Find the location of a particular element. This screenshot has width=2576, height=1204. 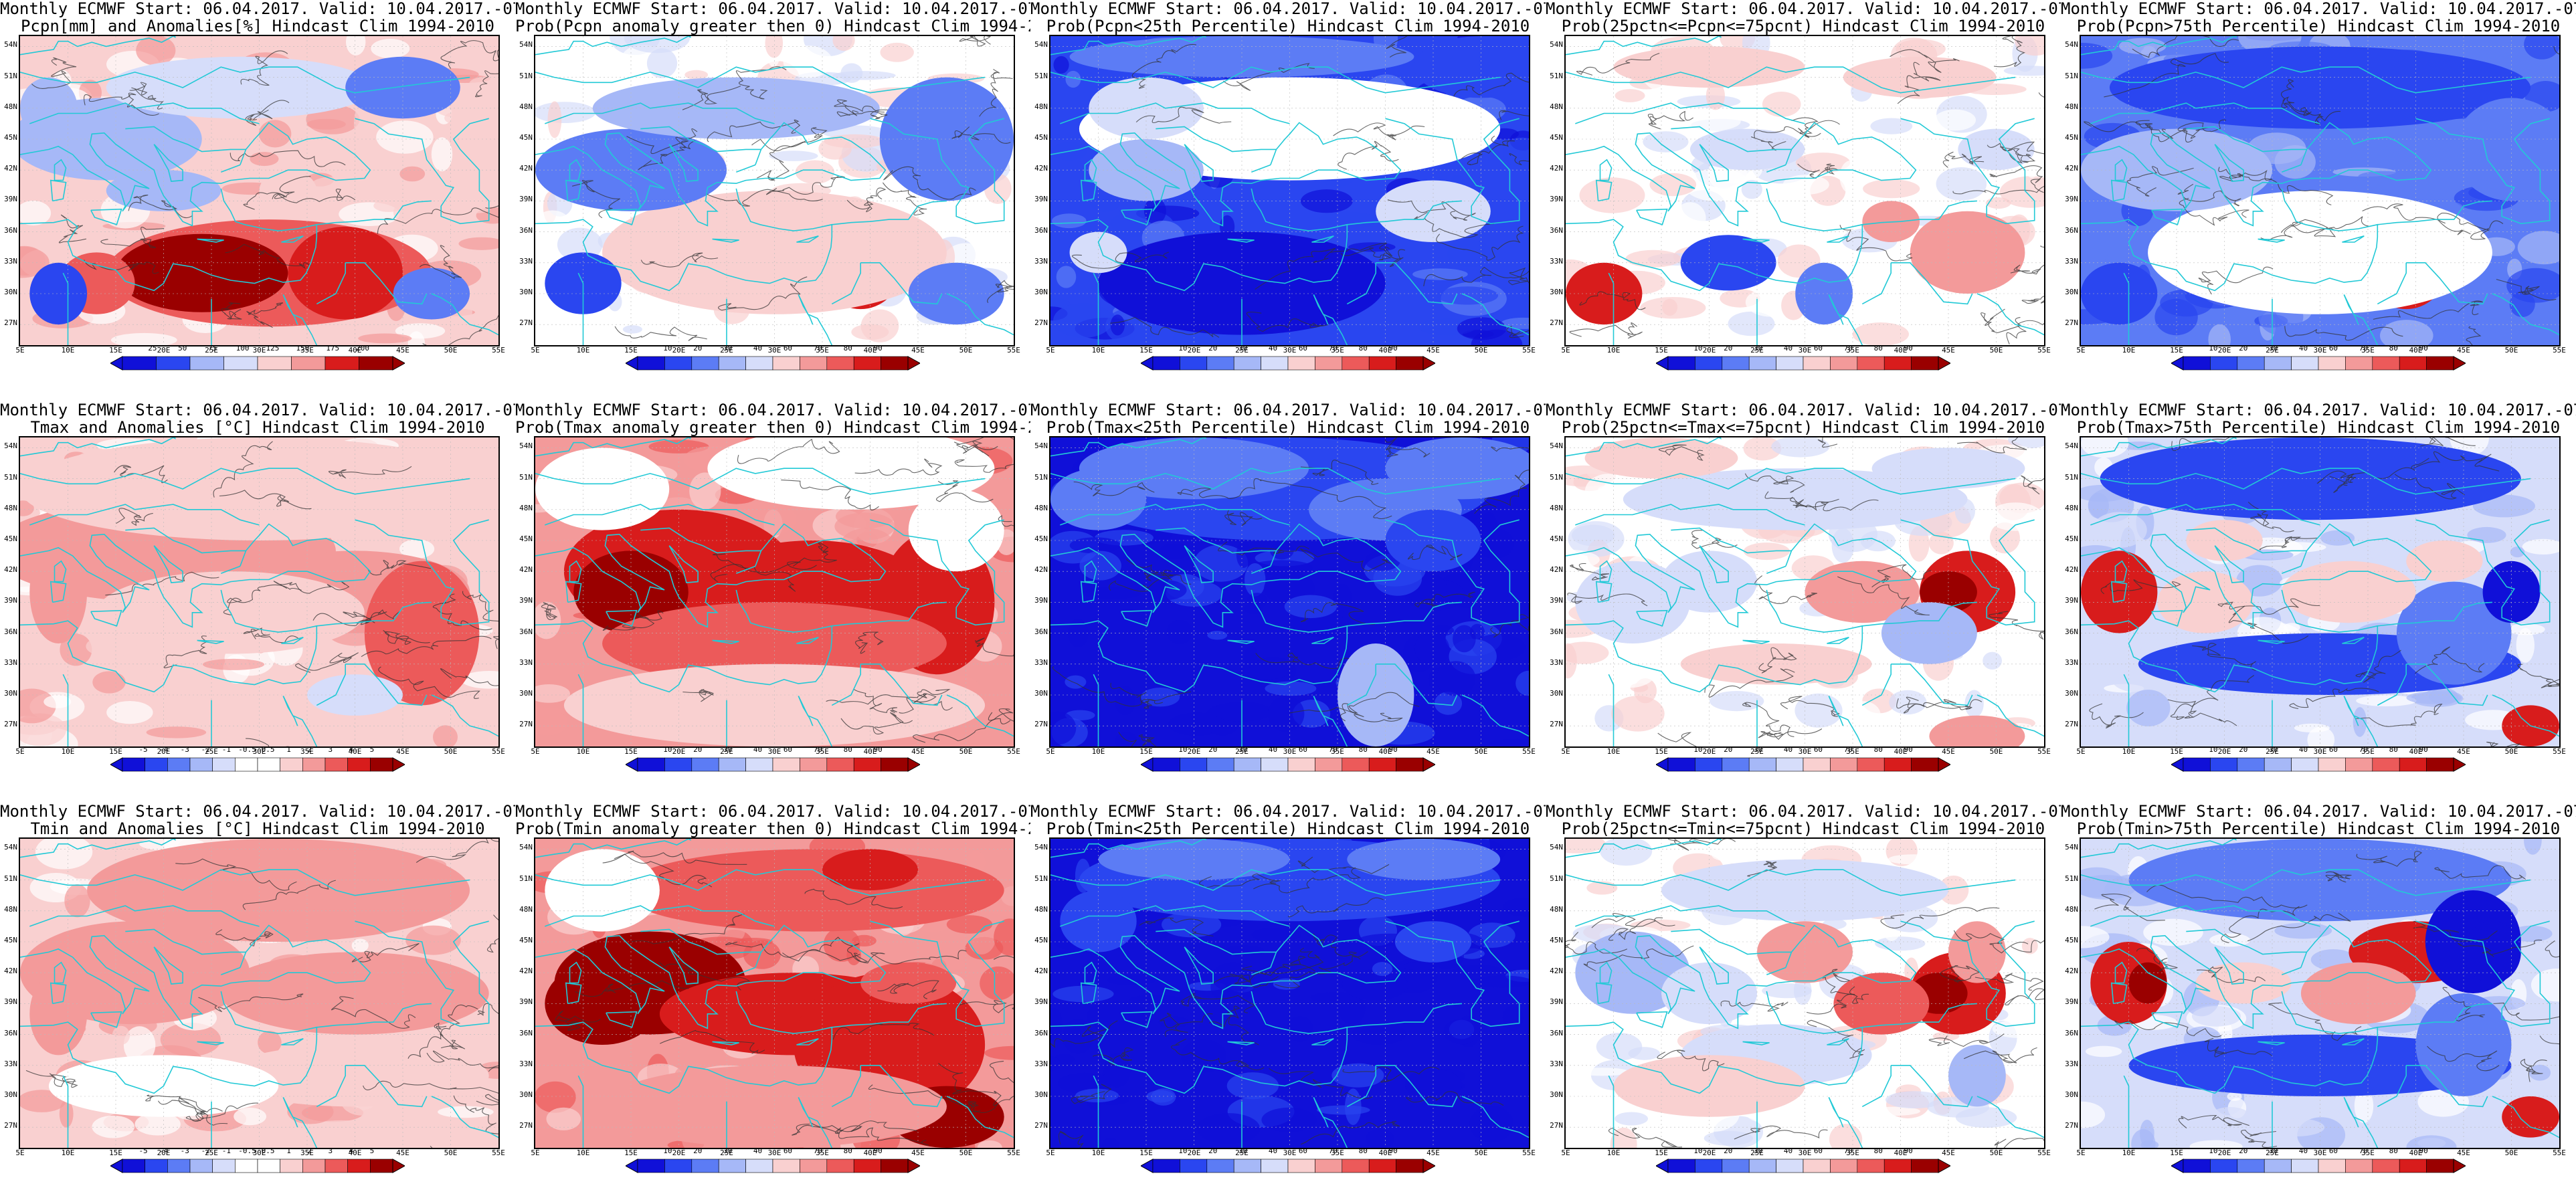

colorbar: 10 20 30 40 60 70 80 90 is located at coordinates (1803, 758).